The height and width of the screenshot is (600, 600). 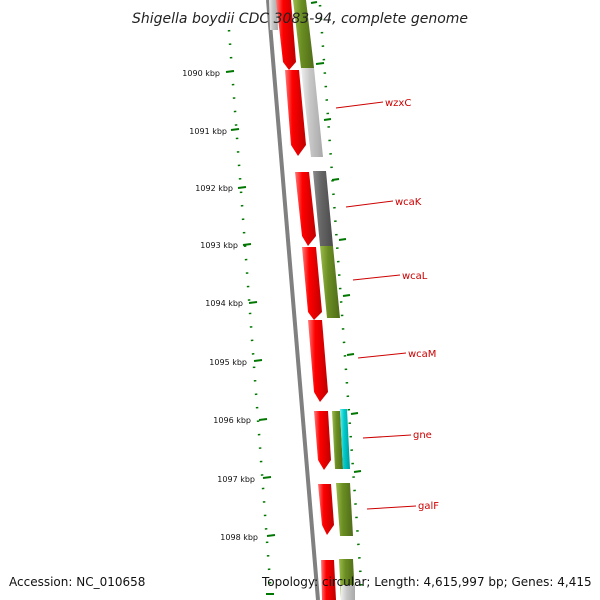 What do you see at coordinates (236, 479) in the screenshot?
I see `kbp-label: 1097 kbp` at bounding box center [236, 479].